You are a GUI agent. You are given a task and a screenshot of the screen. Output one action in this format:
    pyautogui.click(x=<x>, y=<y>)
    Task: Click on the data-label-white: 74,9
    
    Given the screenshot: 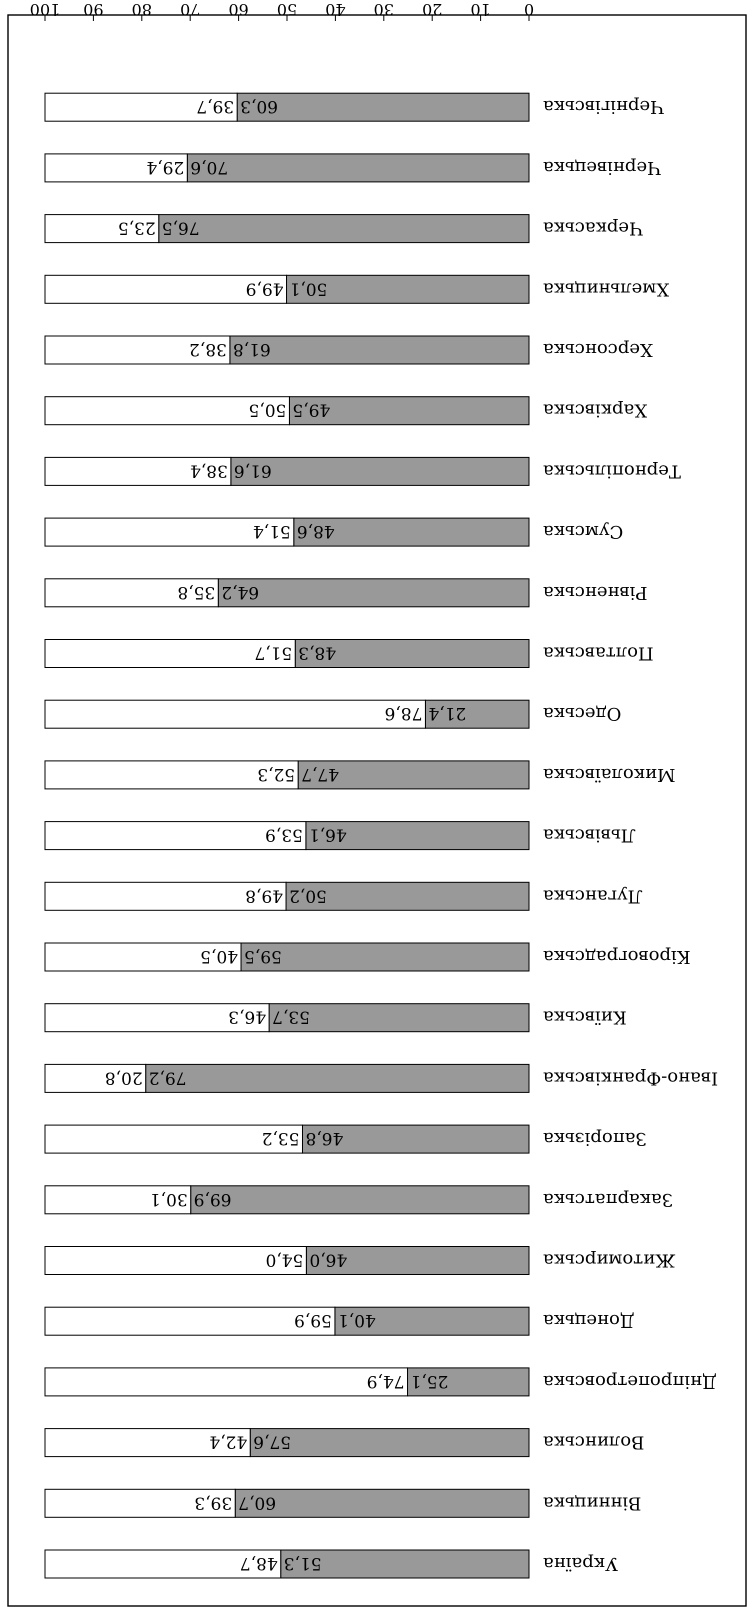 What is the action you would take?
    pyautogui.click(x=386, y=1381)
    